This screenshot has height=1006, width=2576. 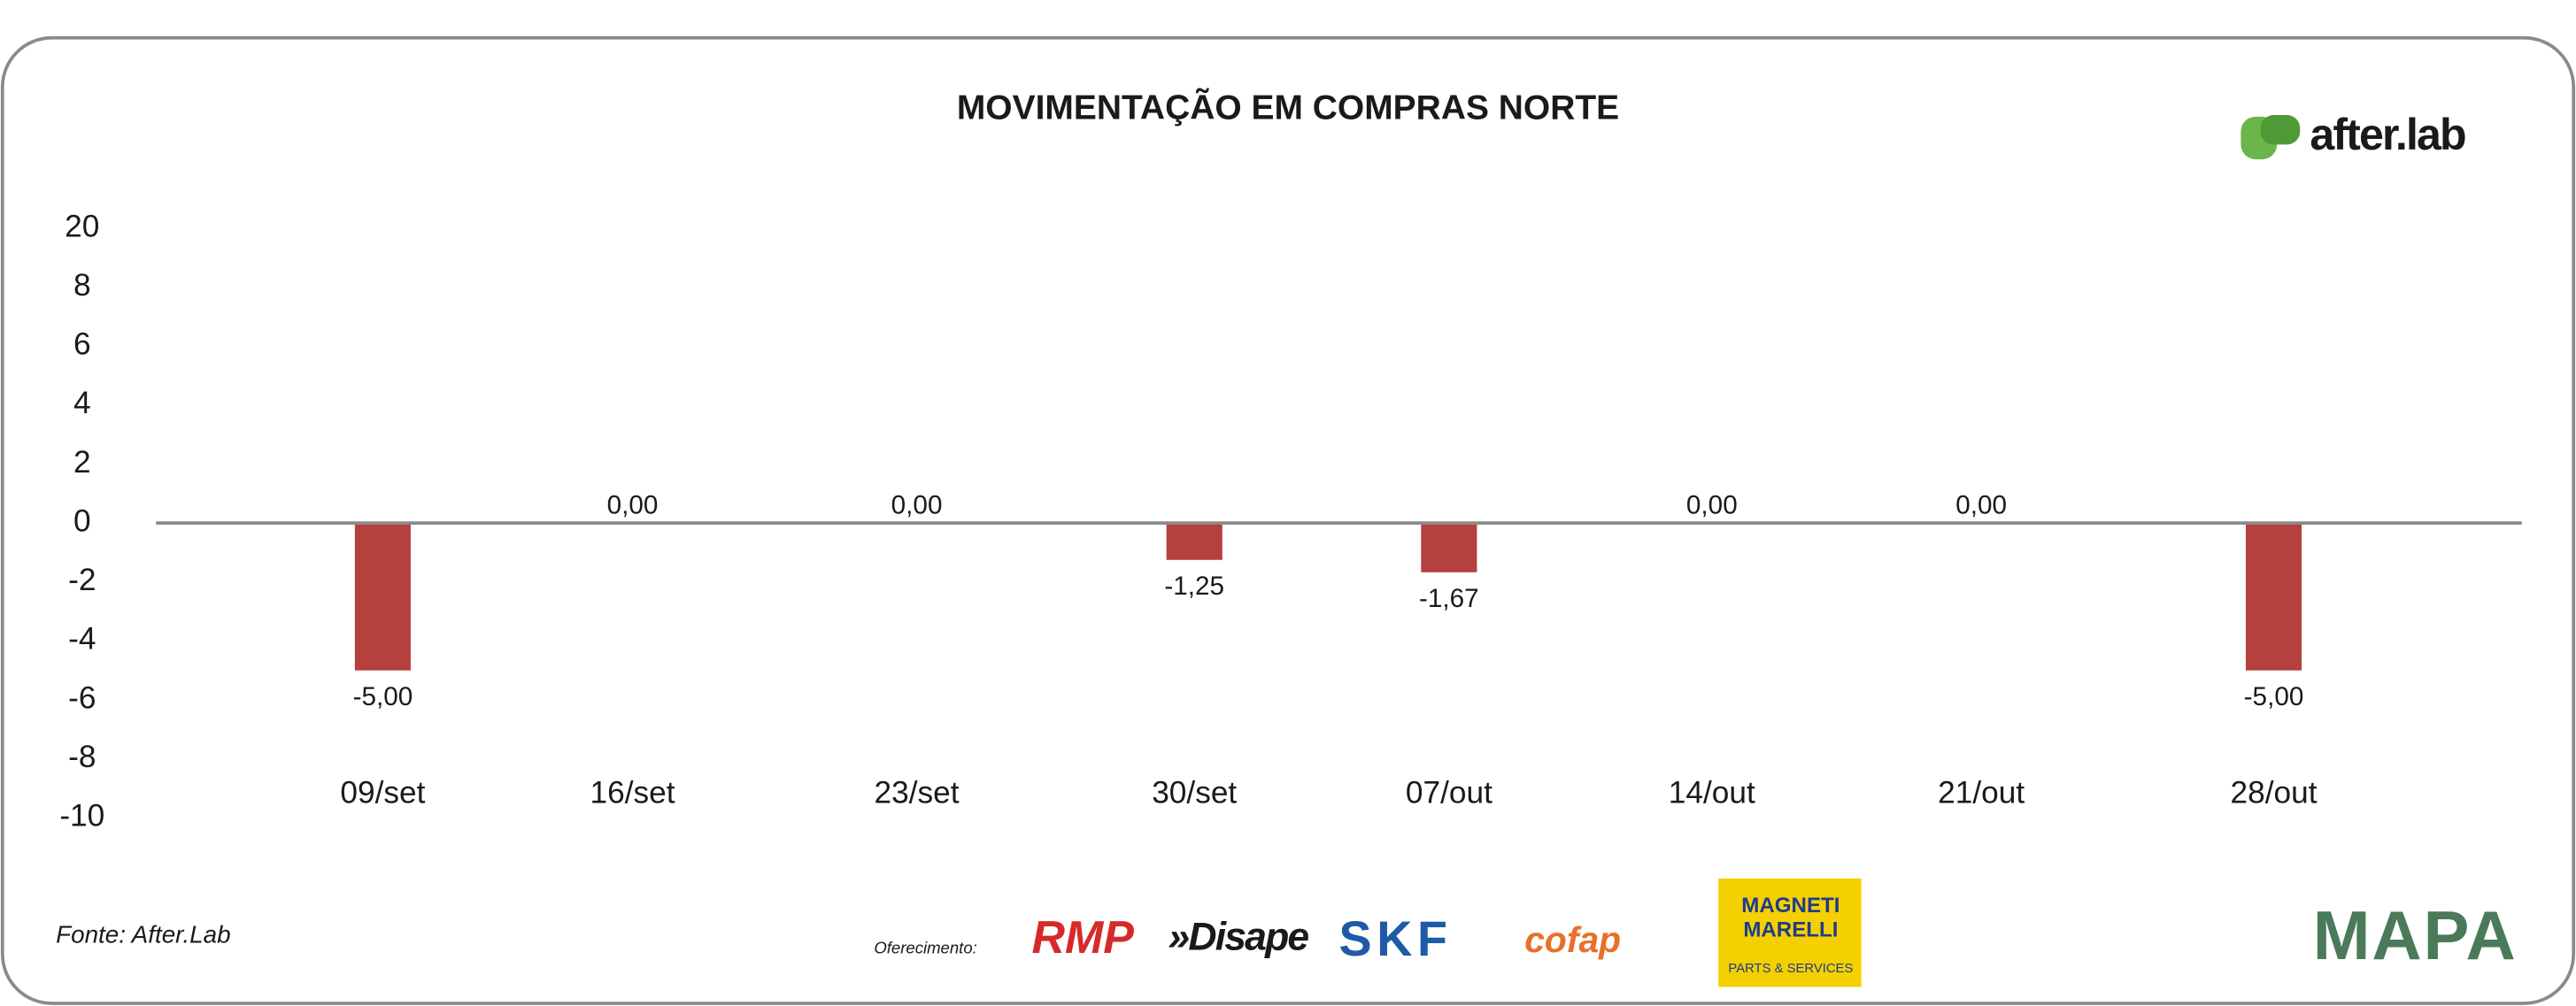 I want to click on y-tick-label: 8, so click(x=82, y=285).